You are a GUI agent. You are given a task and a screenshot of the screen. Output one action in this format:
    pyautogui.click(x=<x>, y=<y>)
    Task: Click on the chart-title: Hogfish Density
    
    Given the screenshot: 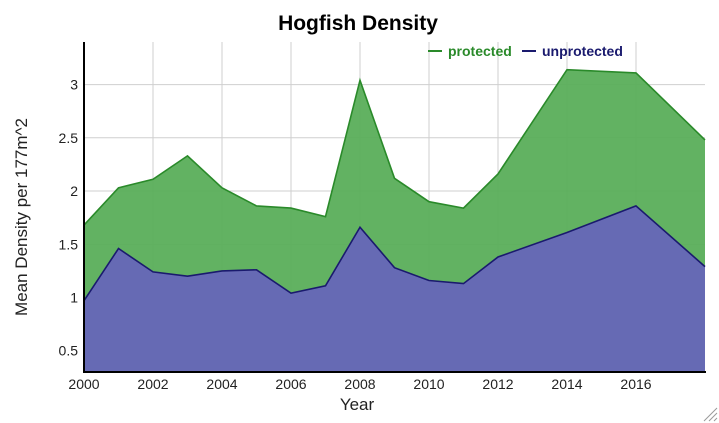 What is the action you would take?
    pyautogui.click(x=358, y=23)
    